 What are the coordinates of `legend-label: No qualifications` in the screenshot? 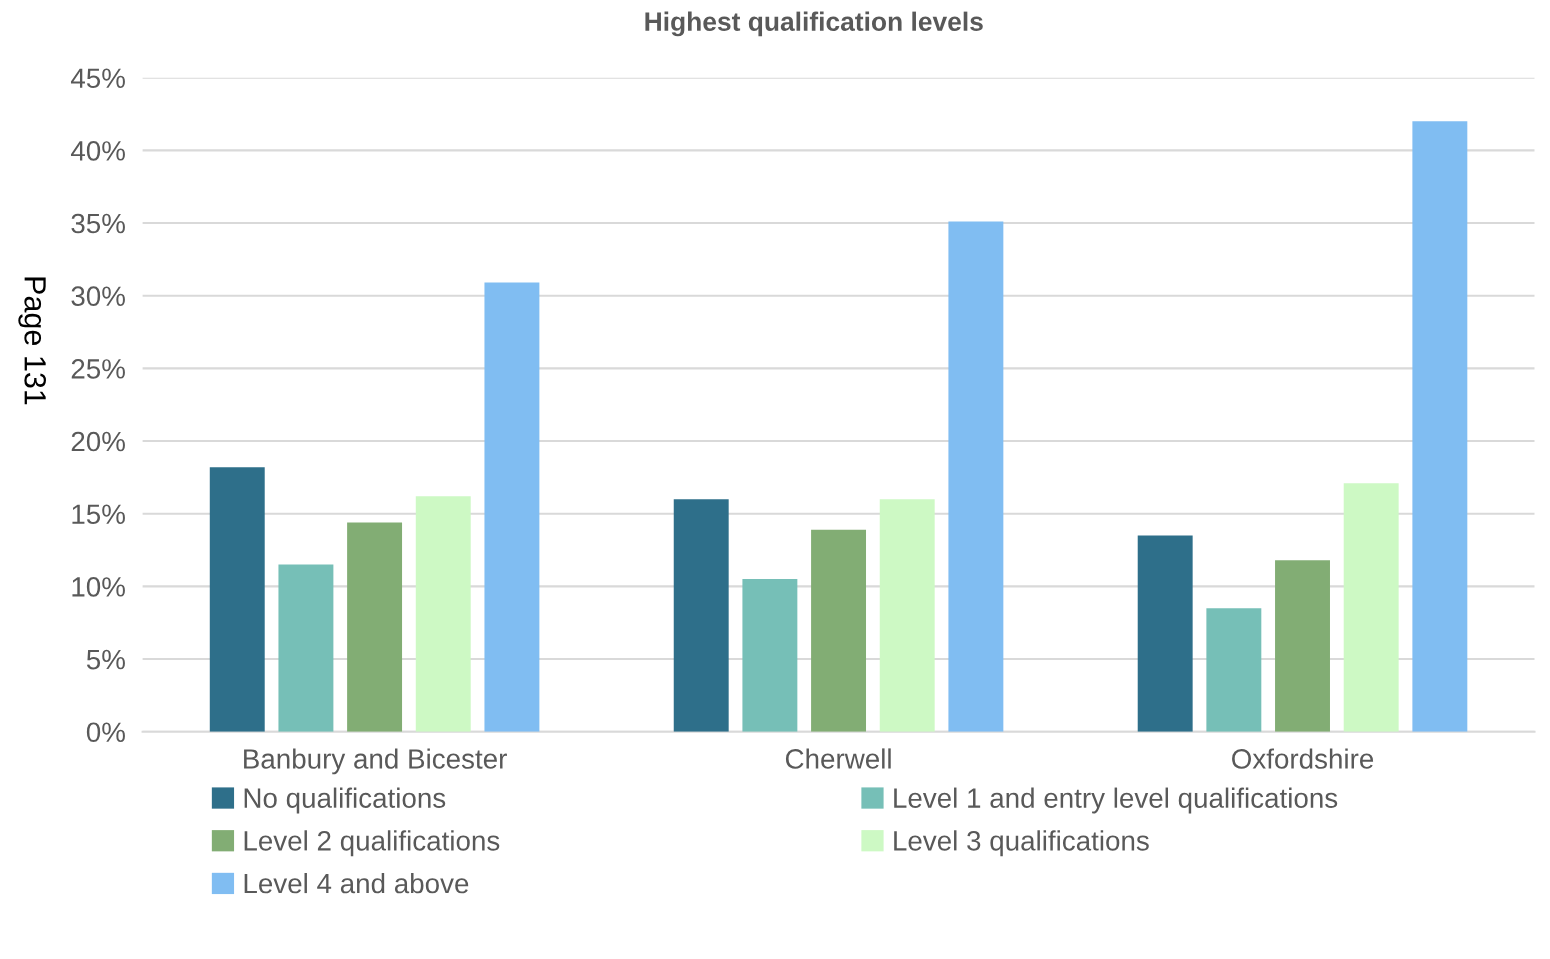 It's located at (345, 800).